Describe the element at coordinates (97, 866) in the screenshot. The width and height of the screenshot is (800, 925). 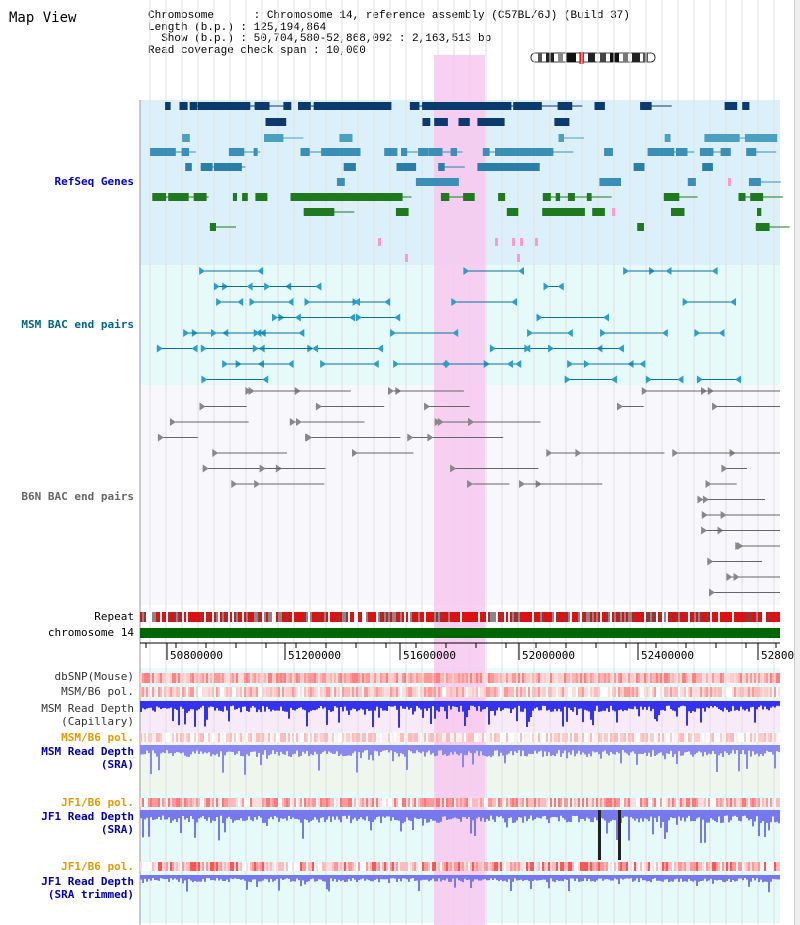
I see `track-label-jf1-b6-pol-2: JF1/B6 pol.` at that location.